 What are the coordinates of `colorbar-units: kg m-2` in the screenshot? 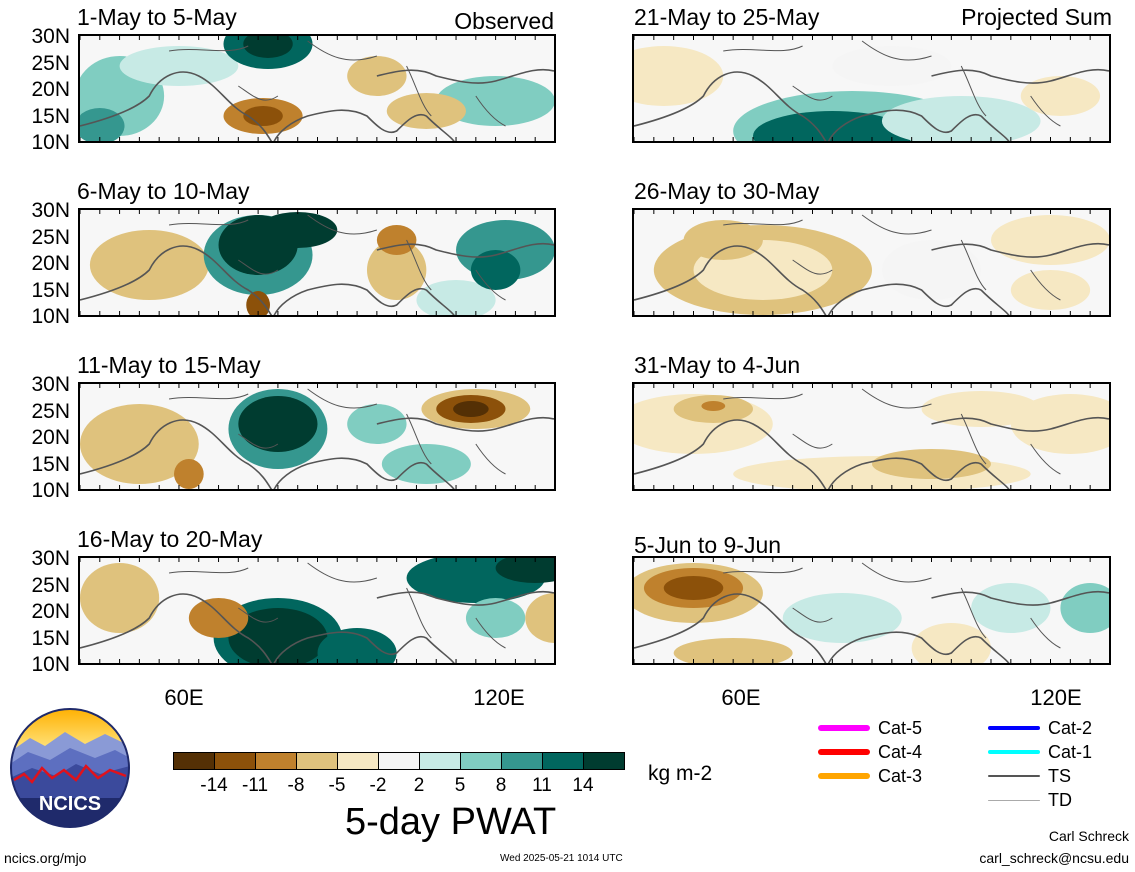 It's located at (680, 773).